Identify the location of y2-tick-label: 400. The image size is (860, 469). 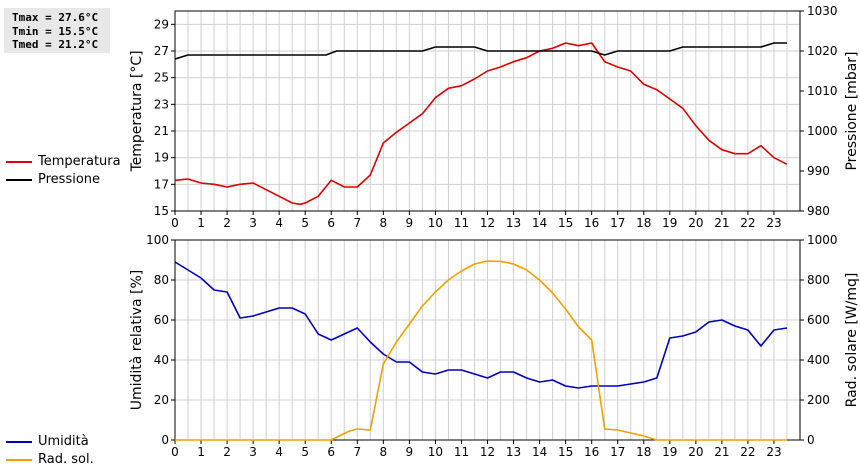
(818, 360).